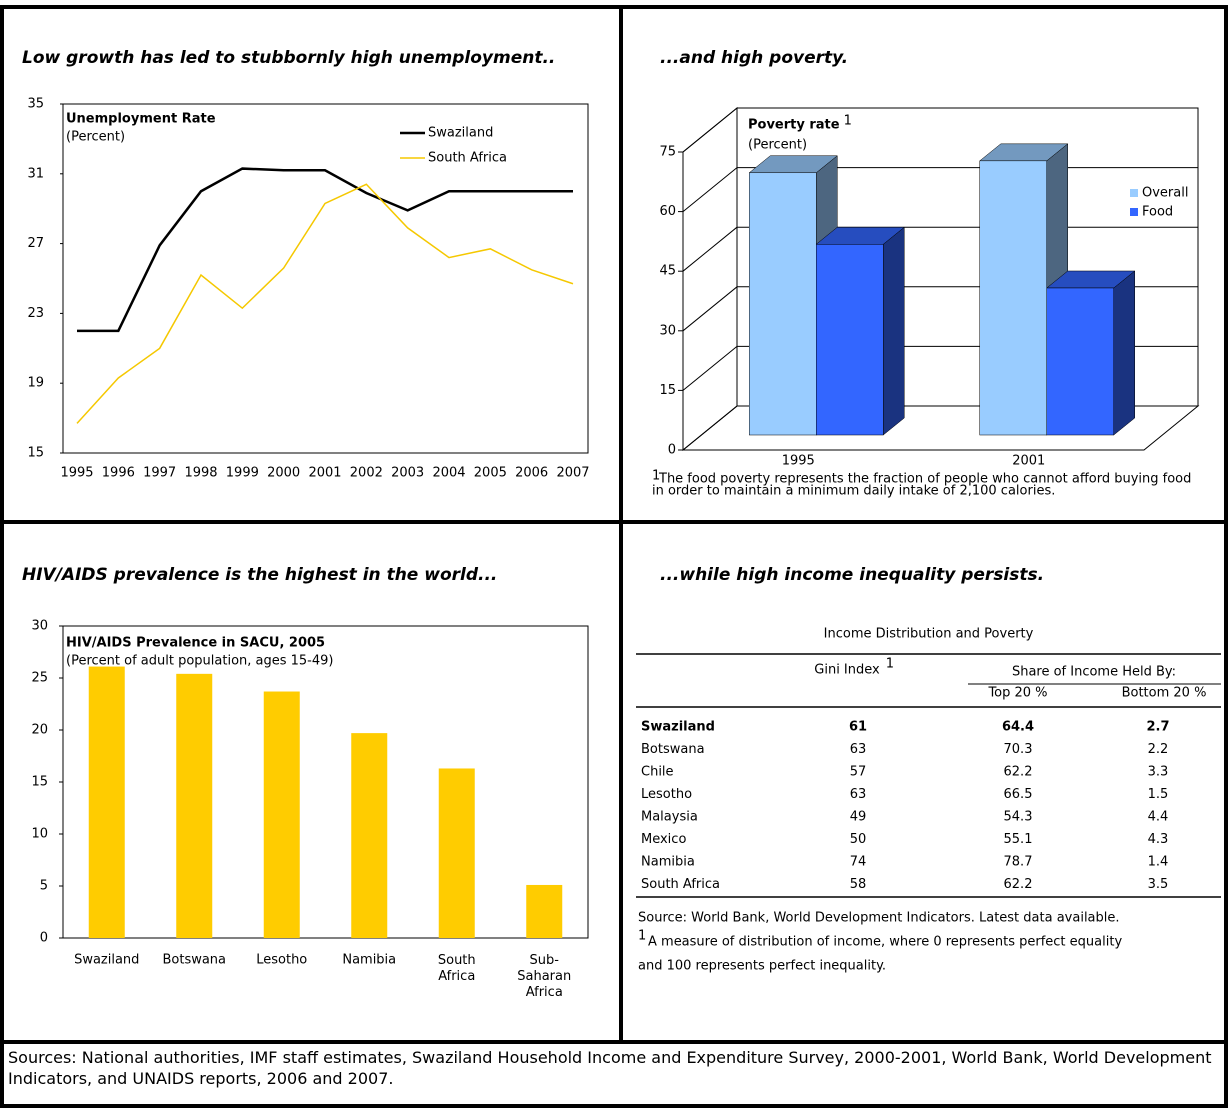 This screenshot has height=1110, width=1229. I want to click on table-cell: 66.5, so click(1018, 794).